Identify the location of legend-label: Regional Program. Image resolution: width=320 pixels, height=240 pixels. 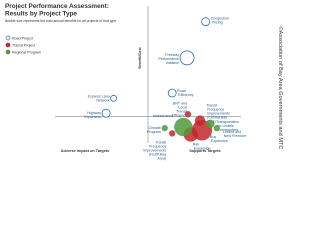
(26, 52).